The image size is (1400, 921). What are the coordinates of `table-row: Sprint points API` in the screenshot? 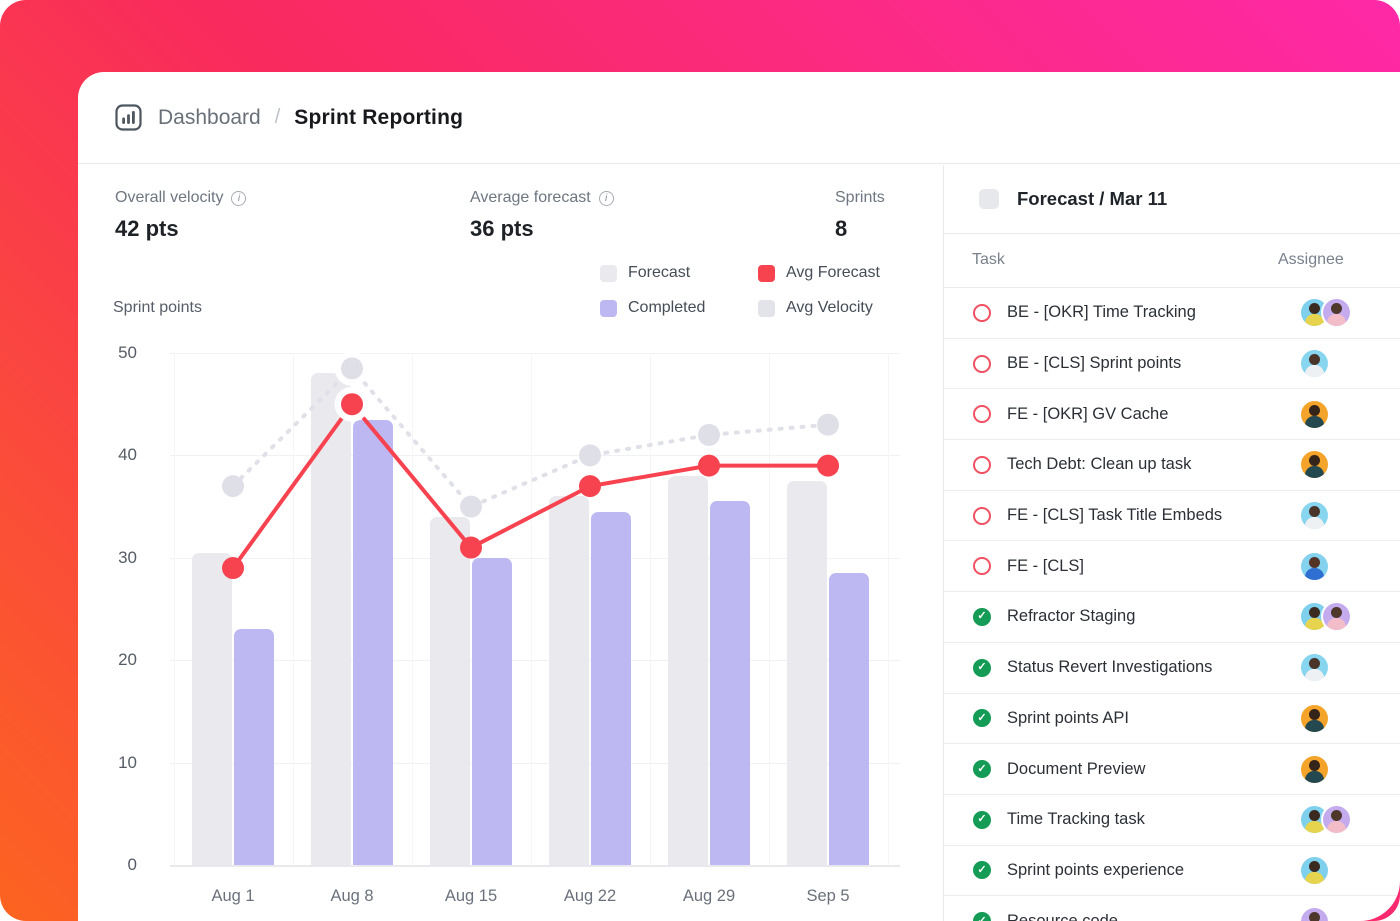 It's located at (1172, 719).